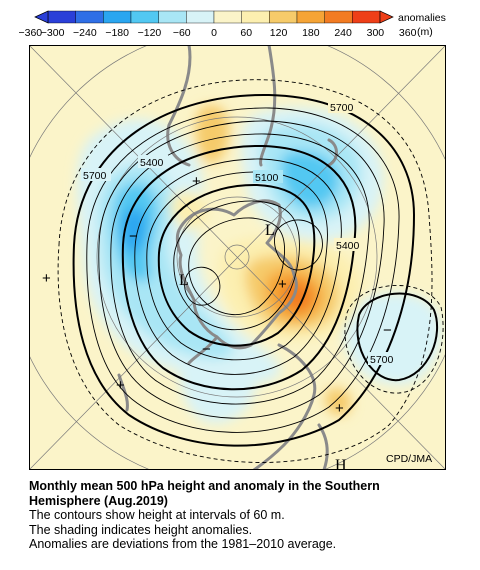 This screenshot has width=480, height=570. Describe the element at coordinates (386, 17) in the screenshot. I see `colorbar-right-arrow` at that location.